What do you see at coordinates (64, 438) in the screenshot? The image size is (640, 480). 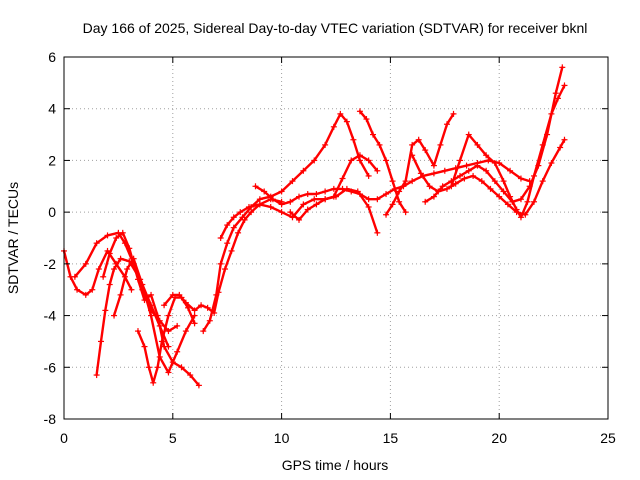 I see `x-tick-label: 0` at bounding box center [64, 438].